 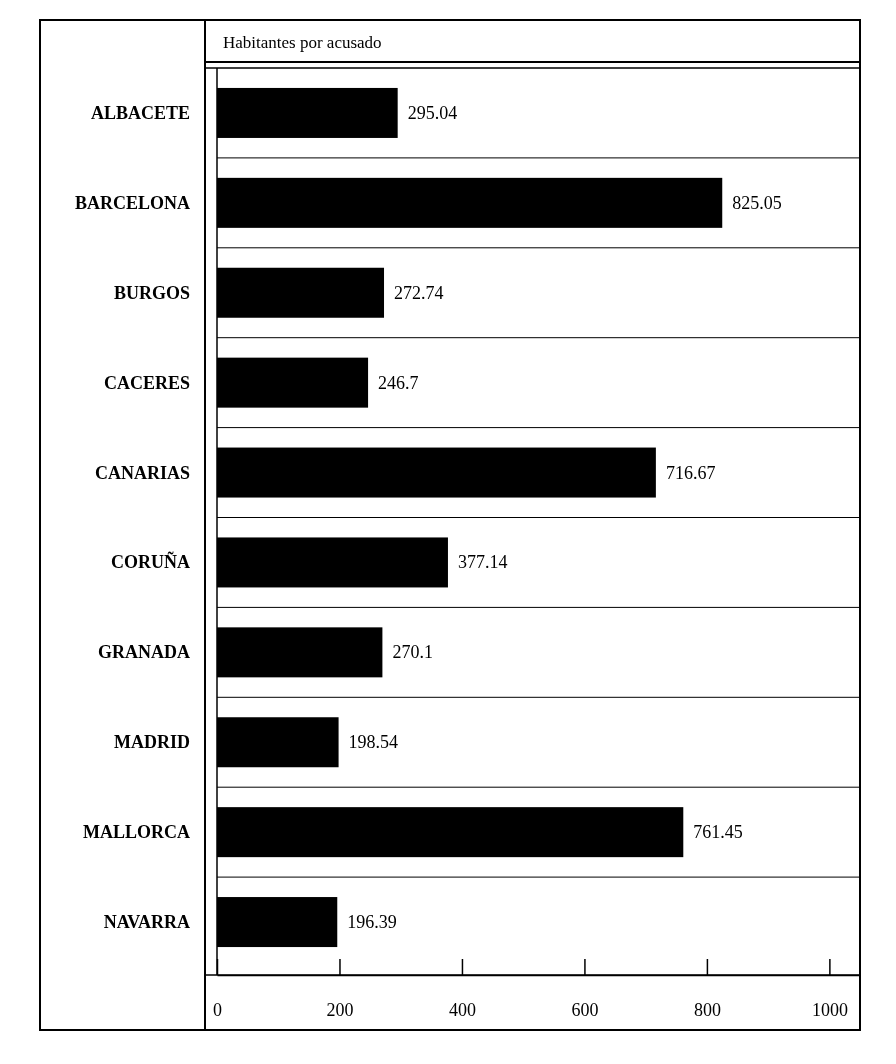 What do you see at coordinates (829, 1009) in the screenshot?
I see `x-tick-label: 1000` at bounding box center [829, 1009].